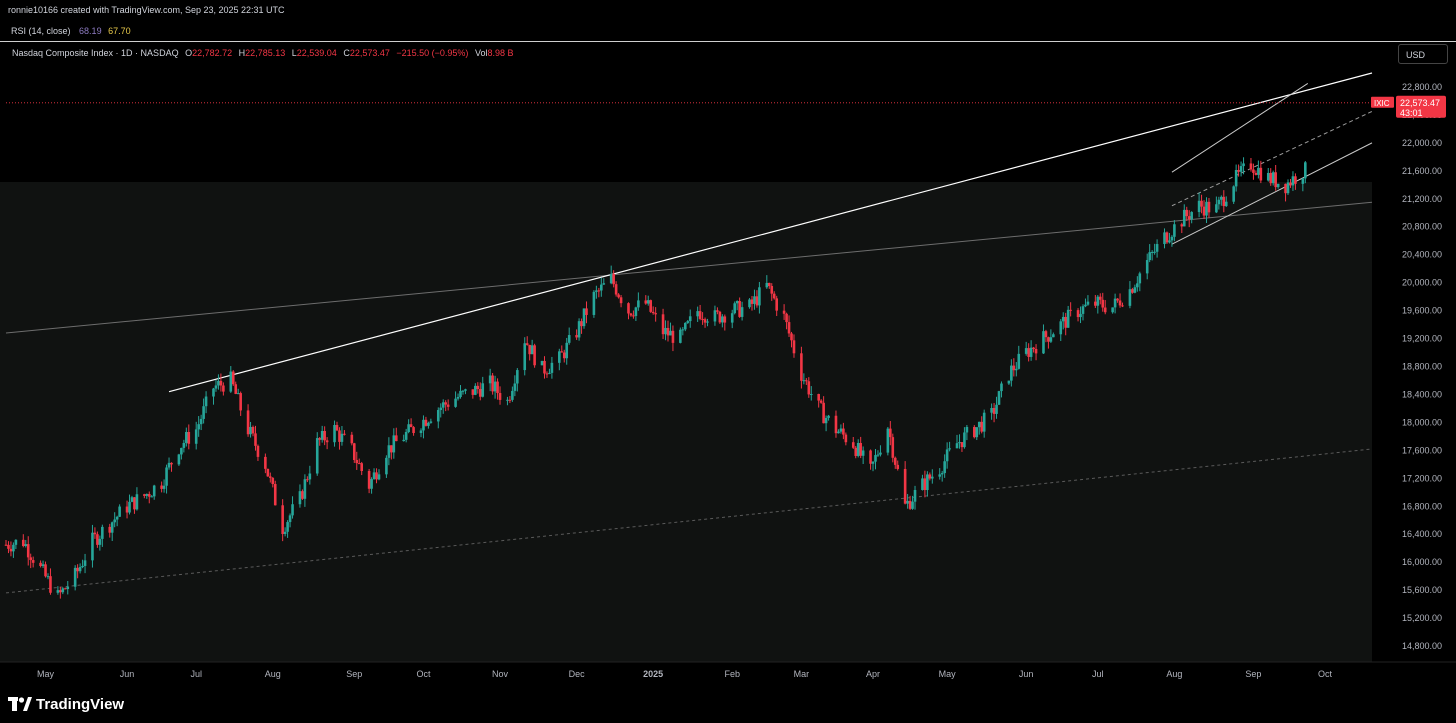 The image size is (1456, 723). Describe the element at coordinates (1411, 113) in the screenshot. I see `price-tag-countdown: 43:01` at that location.